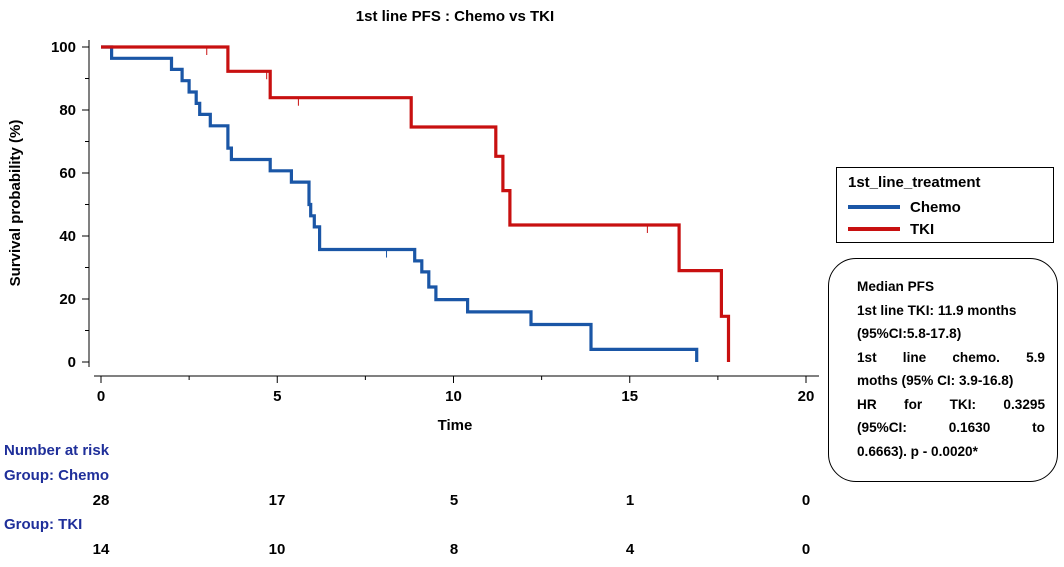 This screenshot has width=1064, height=567. I want to click on y-tick-label: 80, so click(67, 110).